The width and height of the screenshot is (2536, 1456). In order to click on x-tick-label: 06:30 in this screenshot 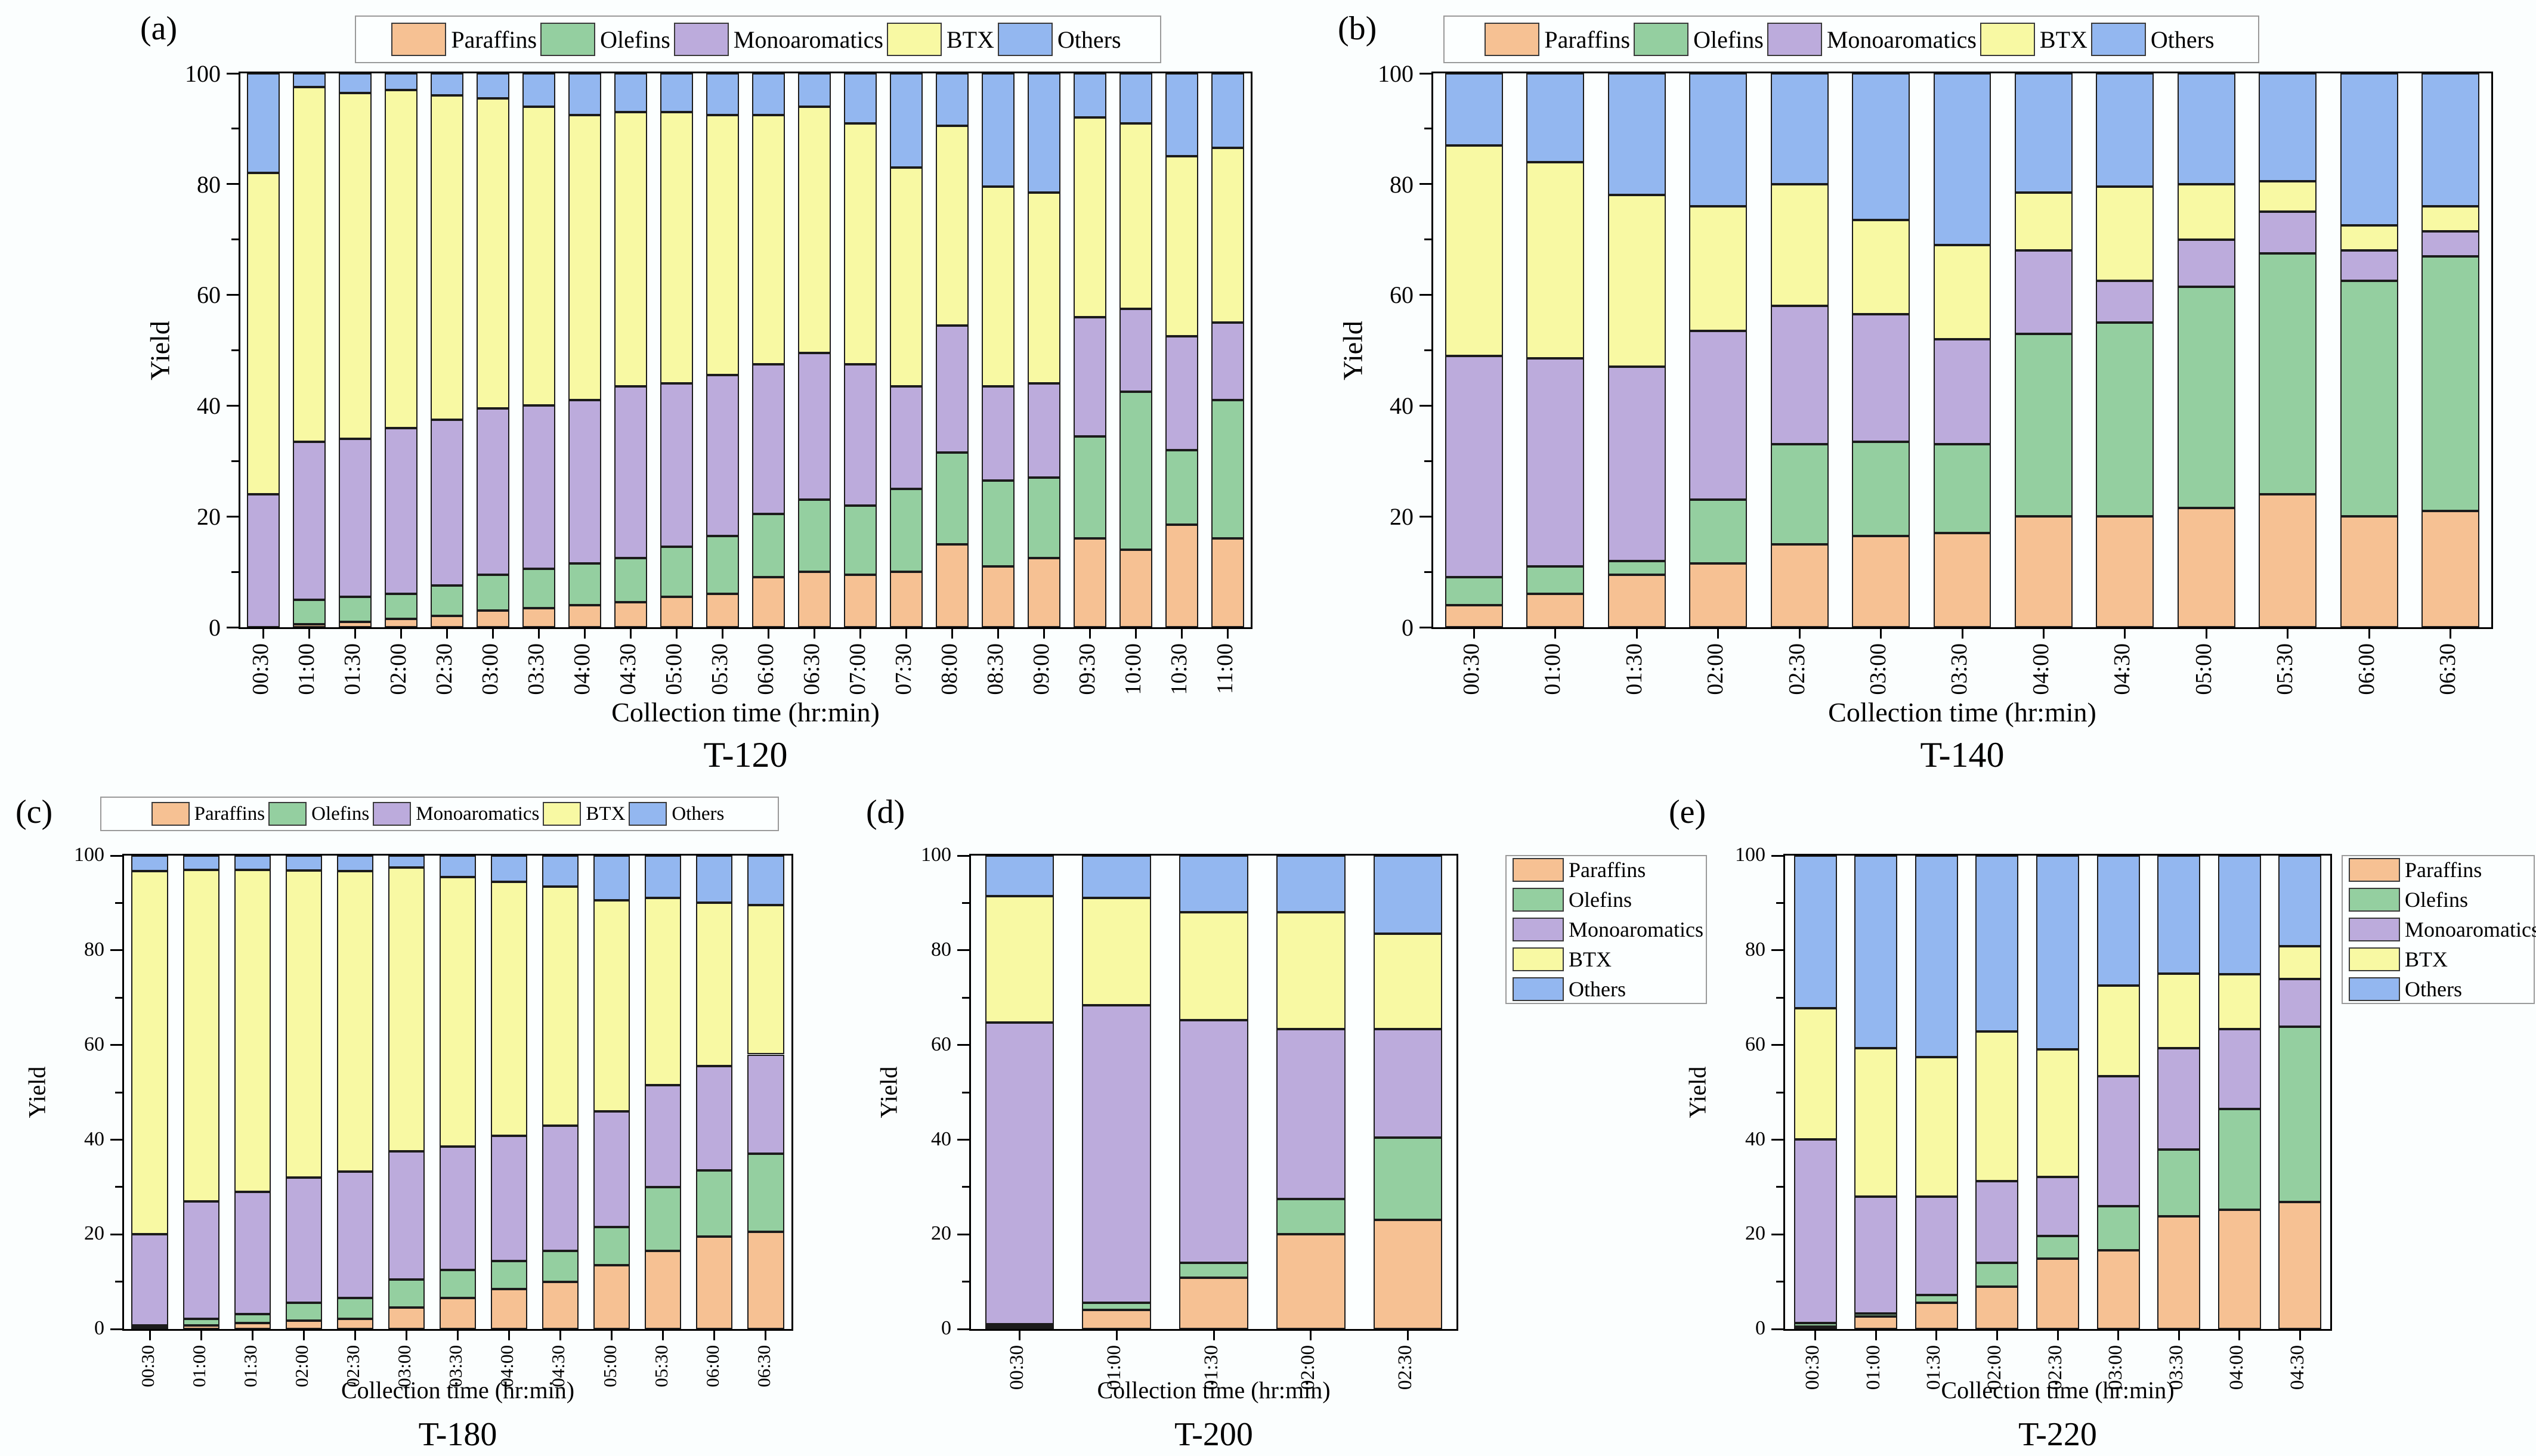, I will do `click(763, 1366)`.